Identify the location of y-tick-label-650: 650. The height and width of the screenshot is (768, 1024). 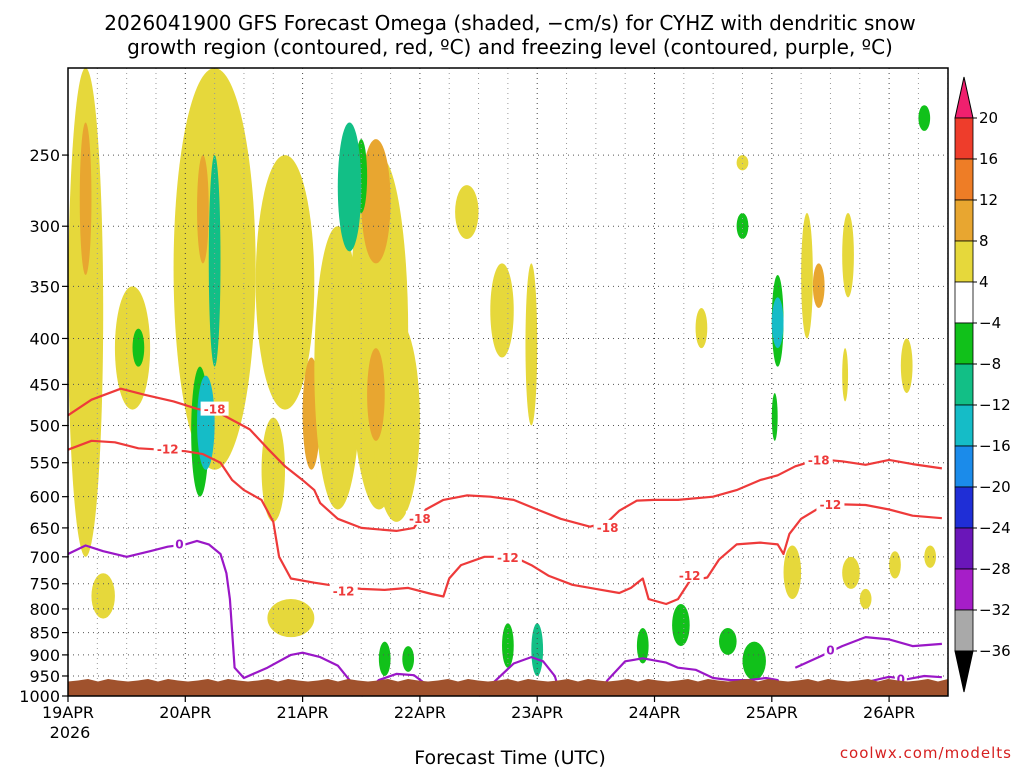
(44, 528).